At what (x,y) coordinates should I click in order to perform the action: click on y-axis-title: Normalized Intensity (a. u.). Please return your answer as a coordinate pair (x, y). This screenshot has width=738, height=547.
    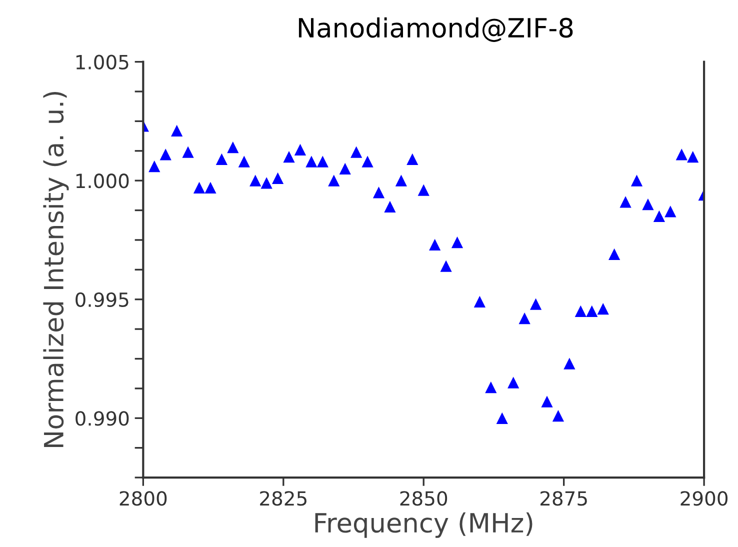
    Looking at the image, I should click on (56, 270).